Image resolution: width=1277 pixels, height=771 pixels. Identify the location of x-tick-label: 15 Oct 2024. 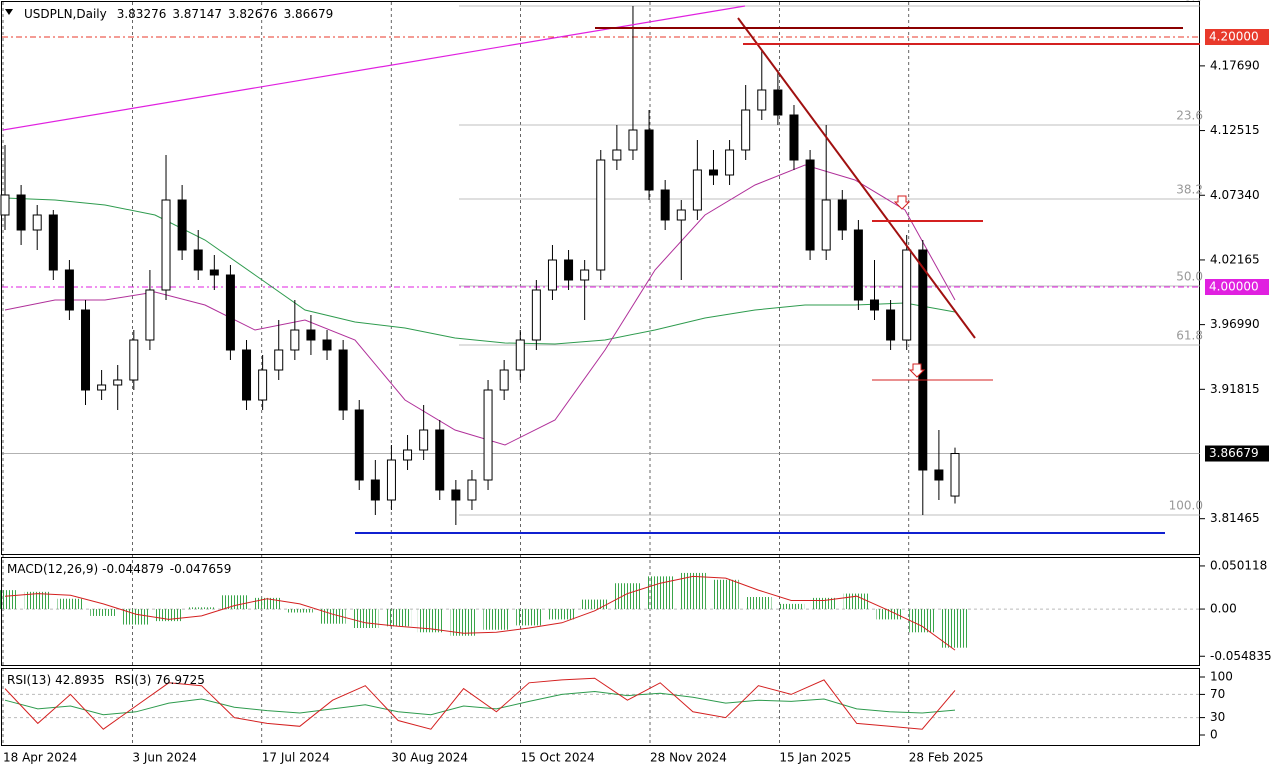
(558, 758).